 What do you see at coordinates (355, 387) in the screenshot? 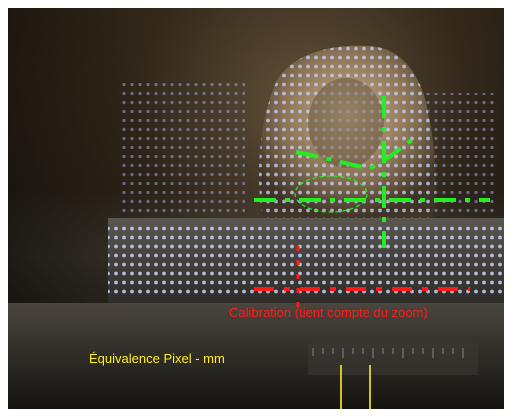
I see `pixel-equivalence-markers` at bounding box center [355, 387].